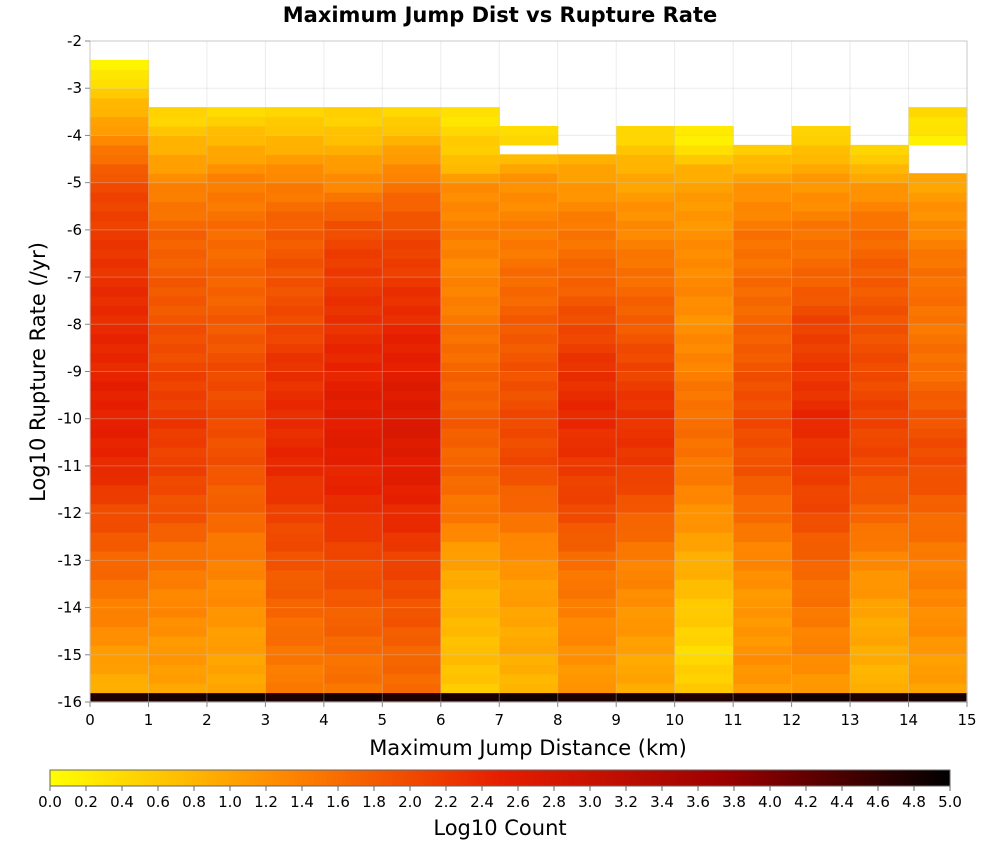 The image size is (1000, 850). What do you see at coordinates (914, 802) in the screenshot?
I see `colorbar-tick-label: 4.8` at bounding box center [914, 802].